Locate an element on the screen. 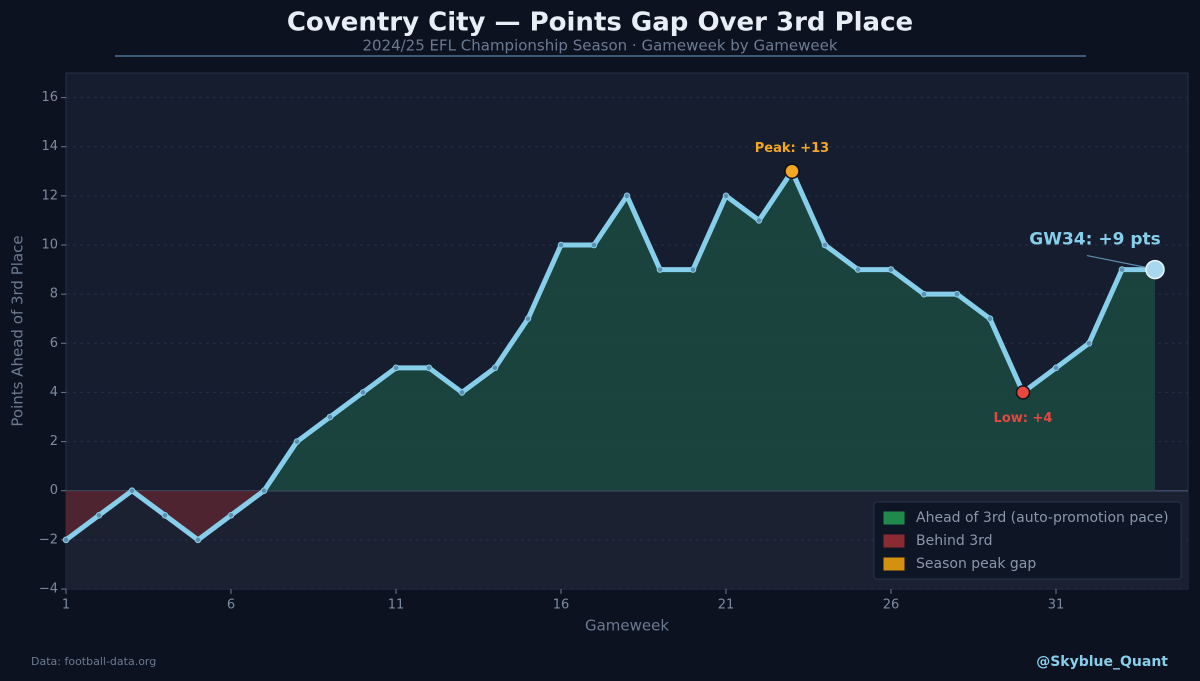 The width and height of the screenshot is (1200, 681). x-tick-label: 21 is located at coordinates (726, 605).